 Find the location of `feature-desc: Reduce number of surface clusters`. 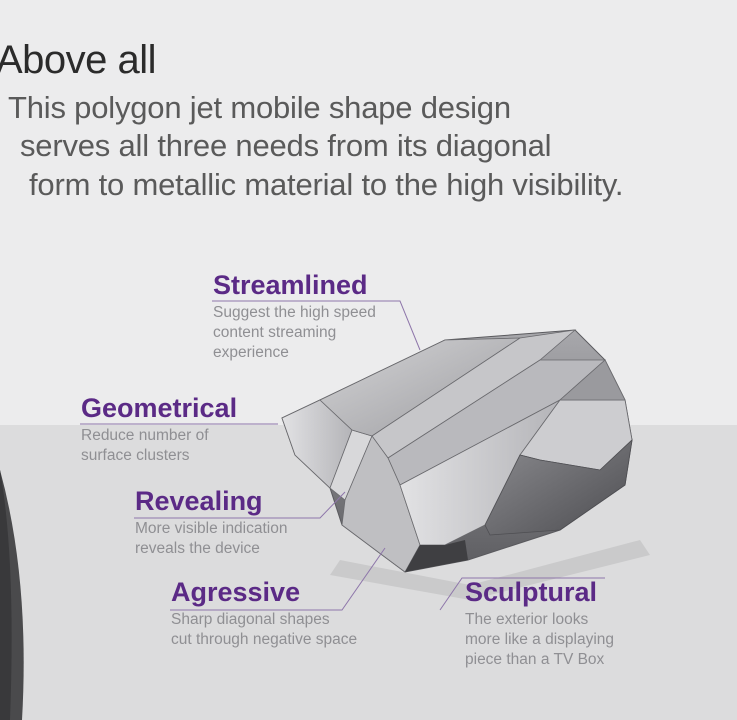

feature-desc: Reduce number of surface clusters is located at coordinates (145, 445).